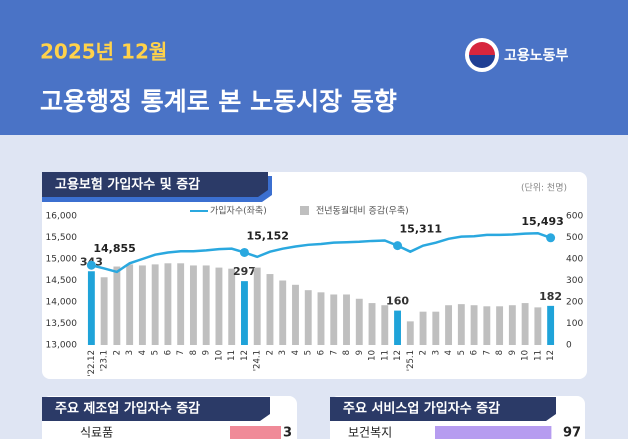 The image size is (628, 439). What do you see at coordinates (62, 217) in the screenshot?
I see `y-tick-label: 16,000` at bounding box center [62, 217].